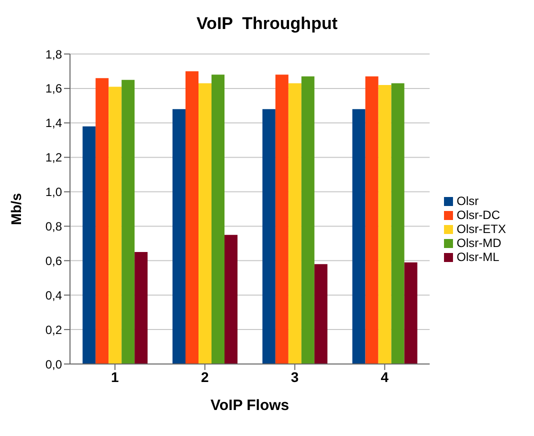 The width and height of the screenshot is (534, 436). Describe the element at coordinates (16, 208) in the screenshot. I see `y-axis-title: Mb/s` at that location.